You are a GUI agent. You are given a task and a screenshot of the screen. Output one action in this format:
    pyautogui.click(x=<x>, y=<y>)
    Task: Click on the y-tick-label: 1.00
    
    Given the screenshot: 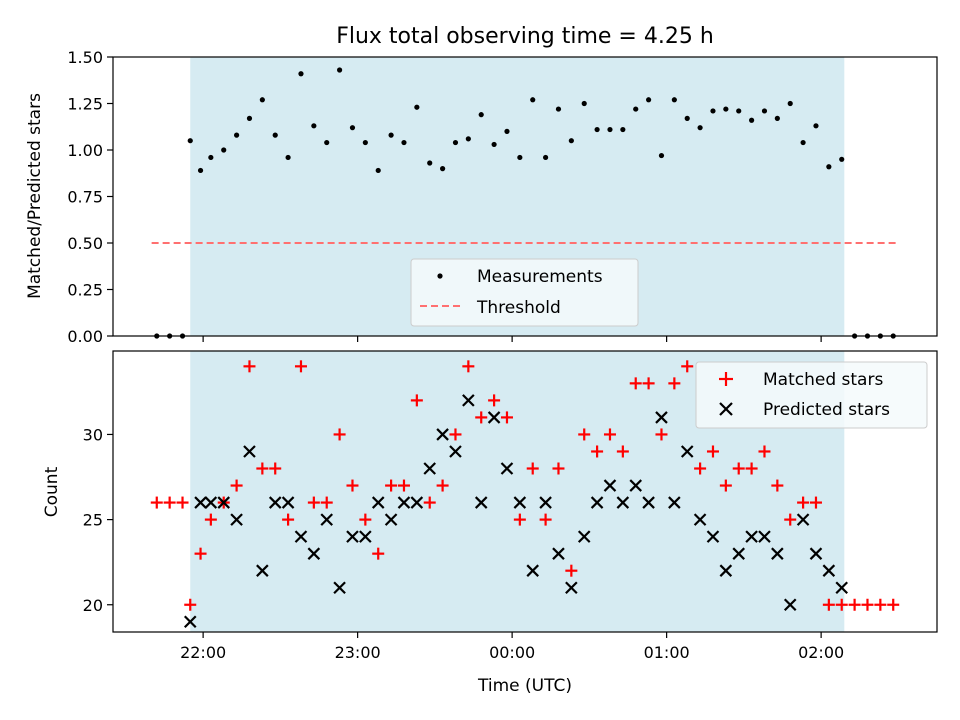 What is the action you would take?
    pyautogui.click(x=85, y=150)
    